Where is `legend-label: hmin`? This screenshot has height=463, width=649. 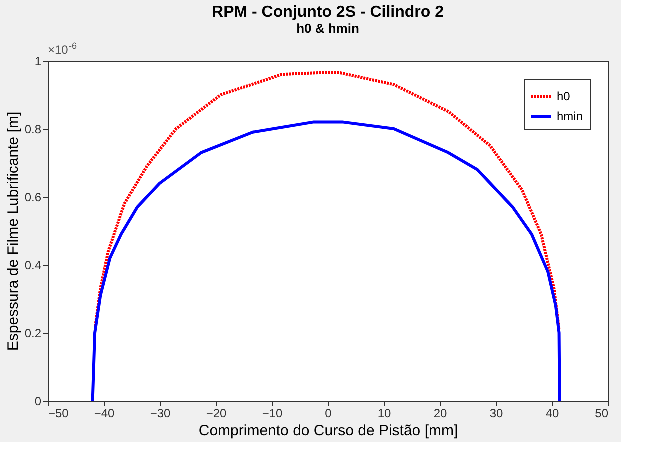
legend-label: hmin is located at coordinates (570, 117).